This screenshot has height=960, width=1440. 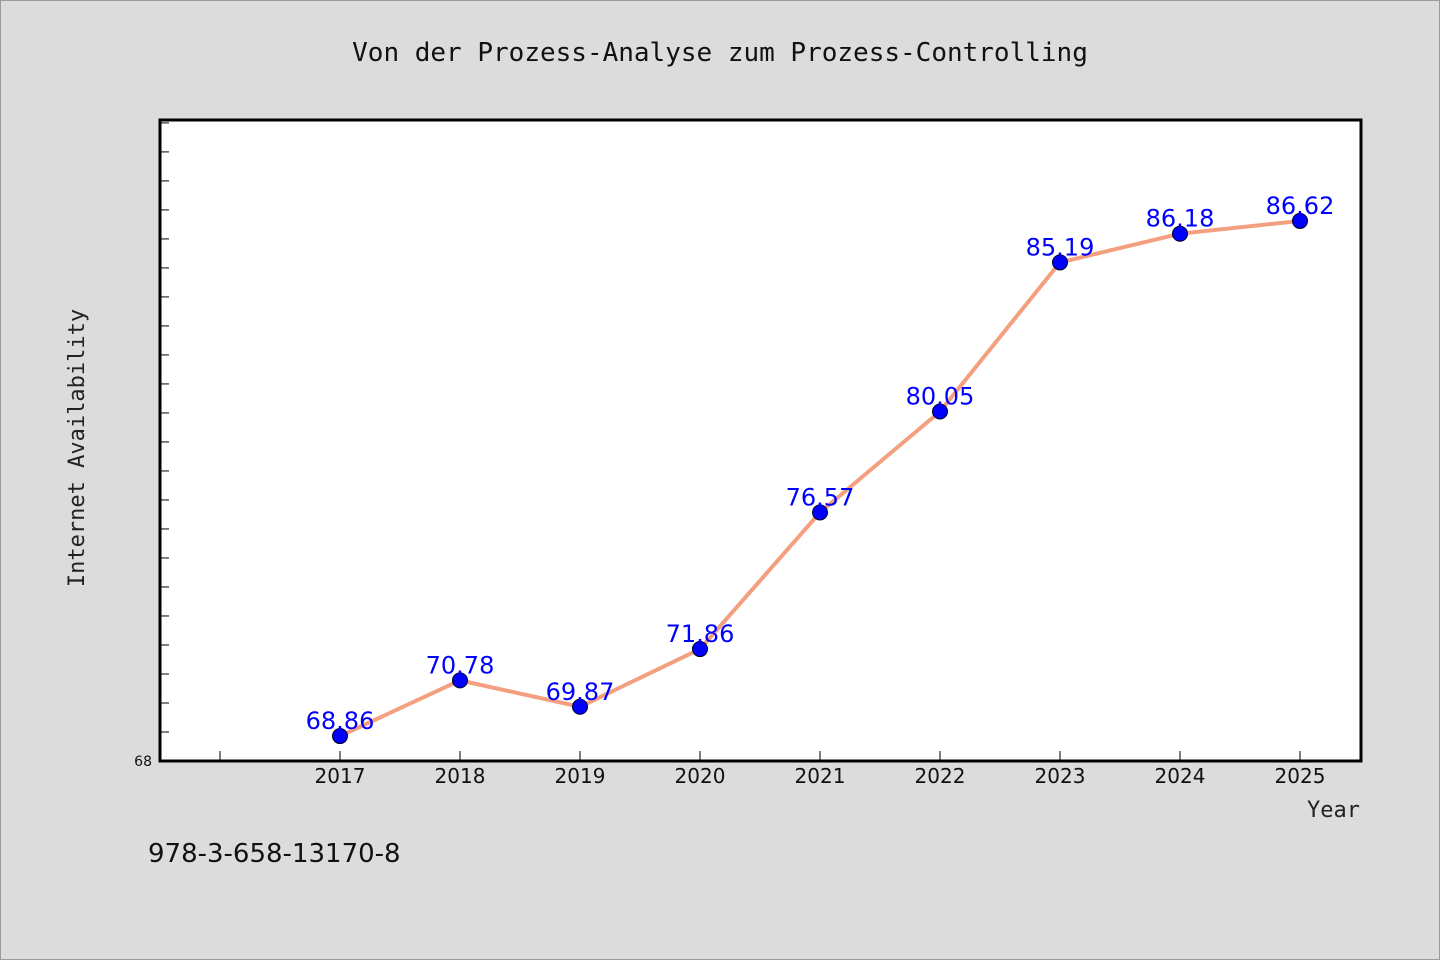 I want to click on y-axis-label: Internet Availability, so click(x=77, y=448).